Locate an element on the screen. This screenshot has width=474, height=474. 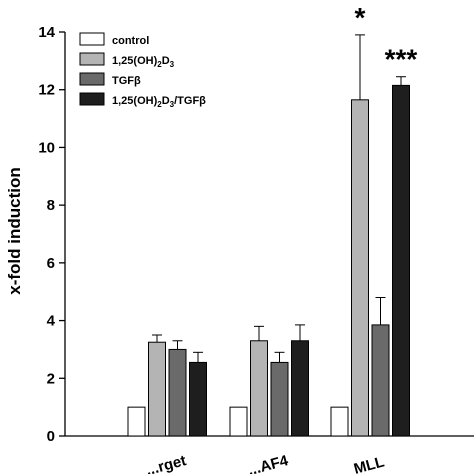
x-tick-label: MLL is located at coordinates (369, 463).